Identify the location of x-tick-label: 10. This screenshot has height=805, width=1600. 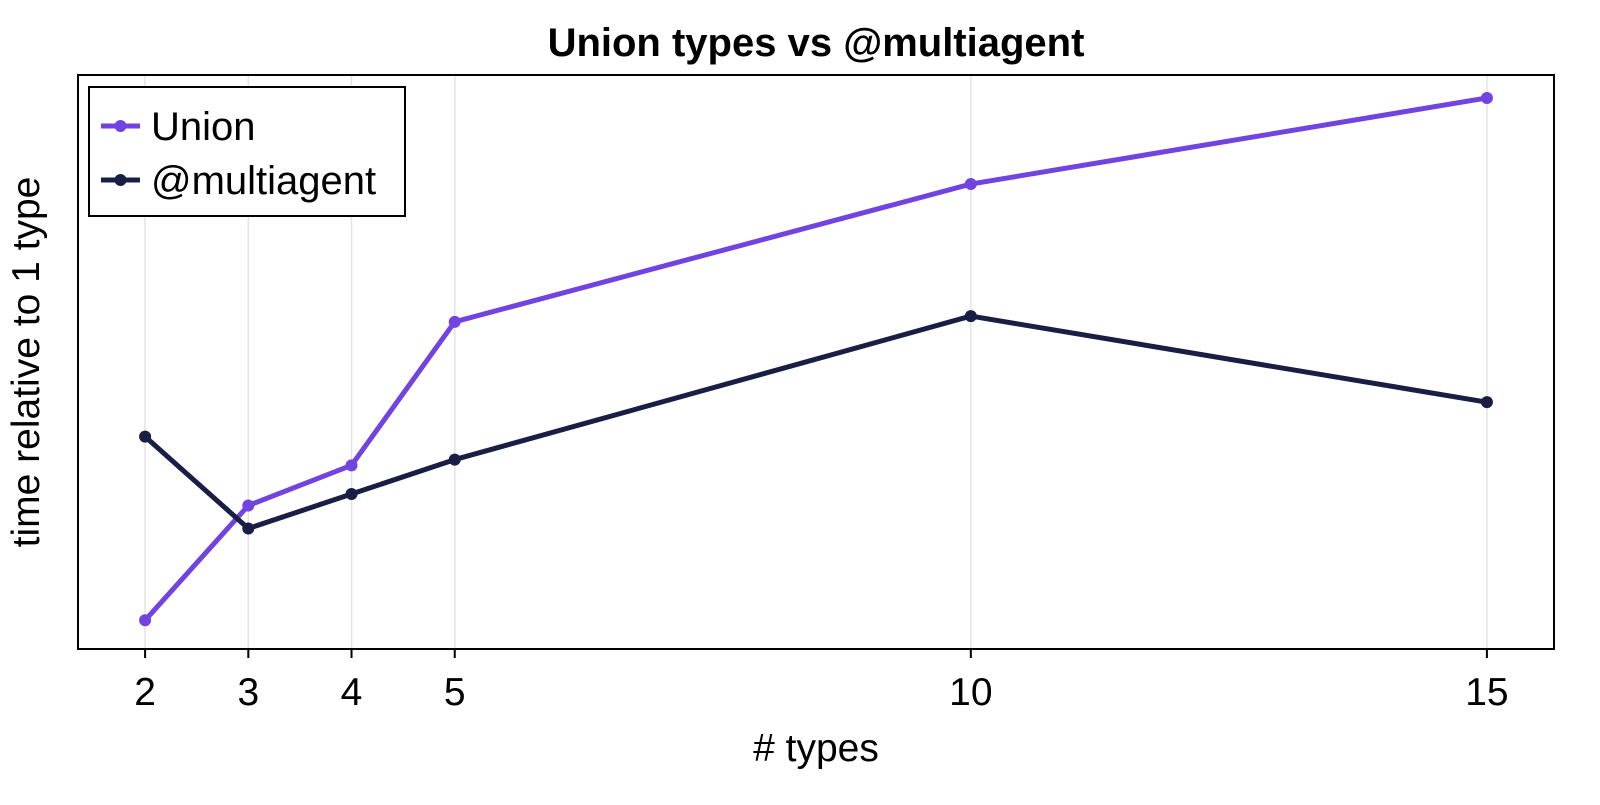
(970, 692).